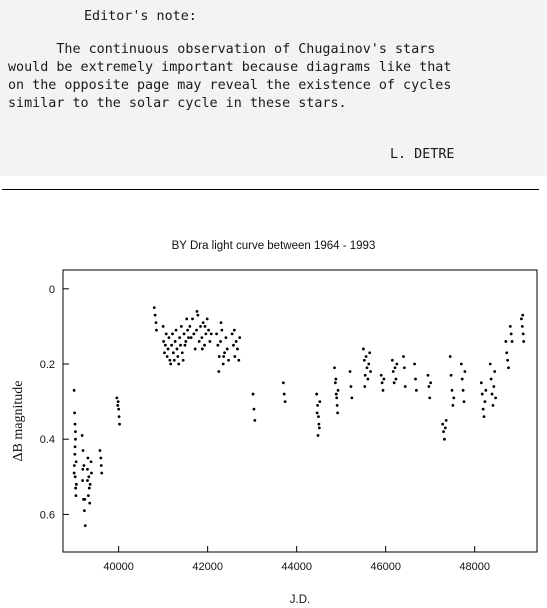 This screenshot has height=608, width=547. Describe the element at coordinates (474, 567) in the screenshot. I see `x-tick-label: 48000` at that location.